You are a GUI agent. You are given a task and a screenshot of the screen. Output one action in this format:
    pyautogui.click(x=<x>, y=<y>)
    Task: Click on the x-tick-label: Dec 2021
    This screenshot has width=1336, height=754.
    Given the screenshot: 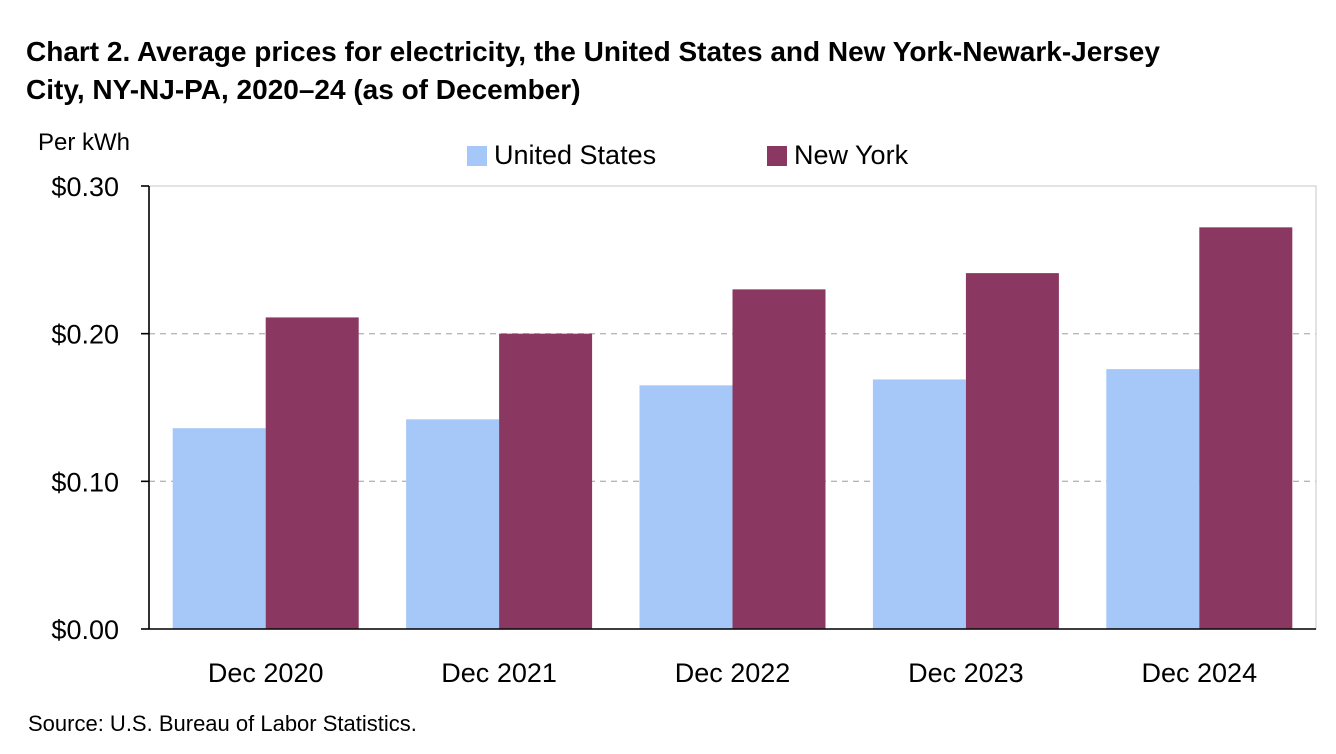 What is the action you would take?
    pyautogui.click(x=499, y=673)
    